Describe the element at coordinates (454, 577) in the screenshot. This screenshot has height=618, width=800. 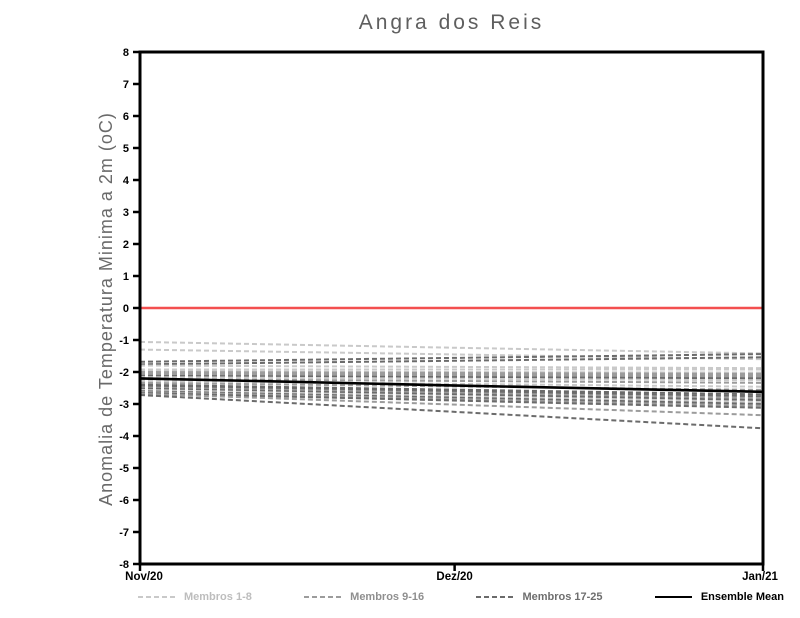
I see `x-tick-label: Dez/20` at that location.